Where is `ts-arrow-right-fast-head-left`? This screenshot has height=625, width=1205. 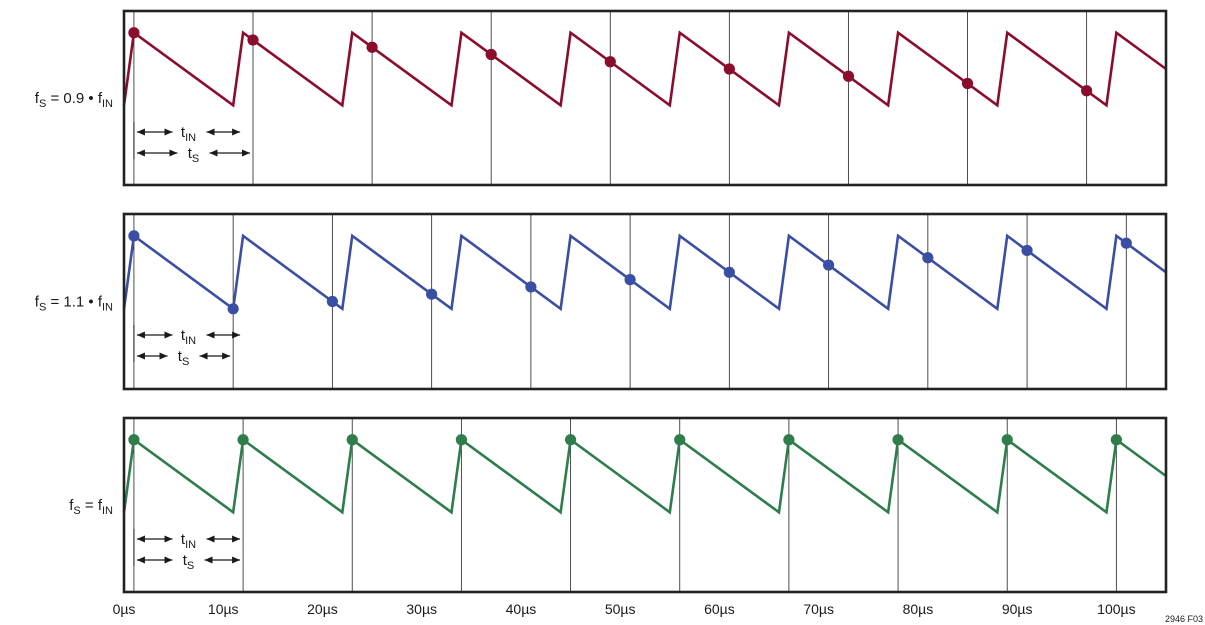 ts-arrow-right-fast-head-left is located at coordinates (203, 356).